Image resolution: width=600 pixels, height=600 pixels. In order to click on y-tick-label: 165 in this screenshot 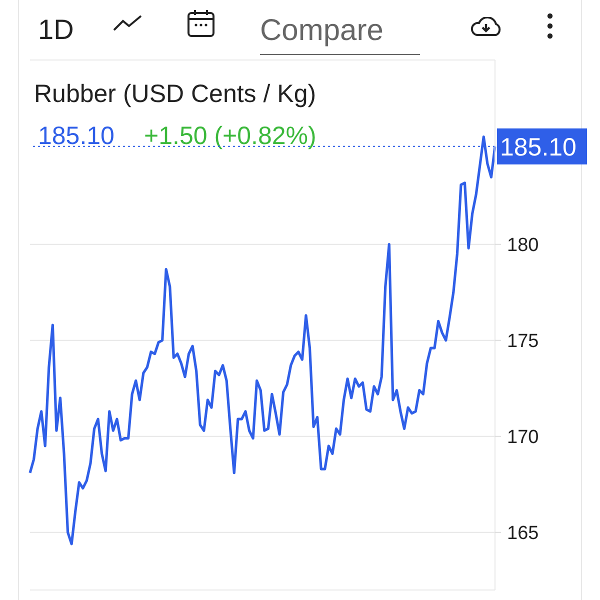, I will do `click(523, 533)`.